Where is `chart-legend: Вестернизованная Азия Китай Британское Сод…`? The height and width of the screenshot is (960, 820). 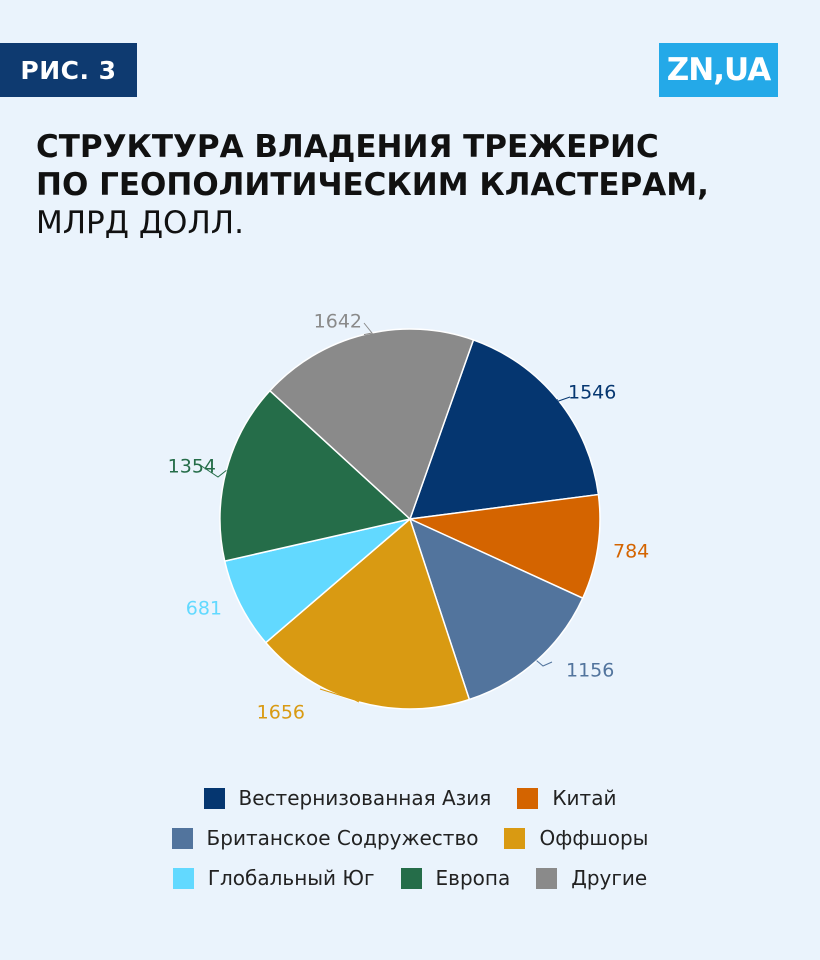 chart-legend: Вестернизованная Азия Китай Британское Сод… is located at coordinates (410, 838).